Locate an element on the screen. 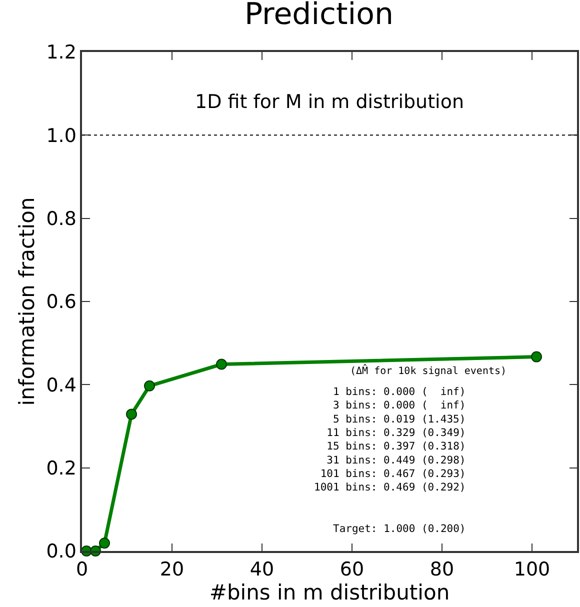  annotation: 5 bins: 0.019 (1.435) is located at coordinates (399, 419).